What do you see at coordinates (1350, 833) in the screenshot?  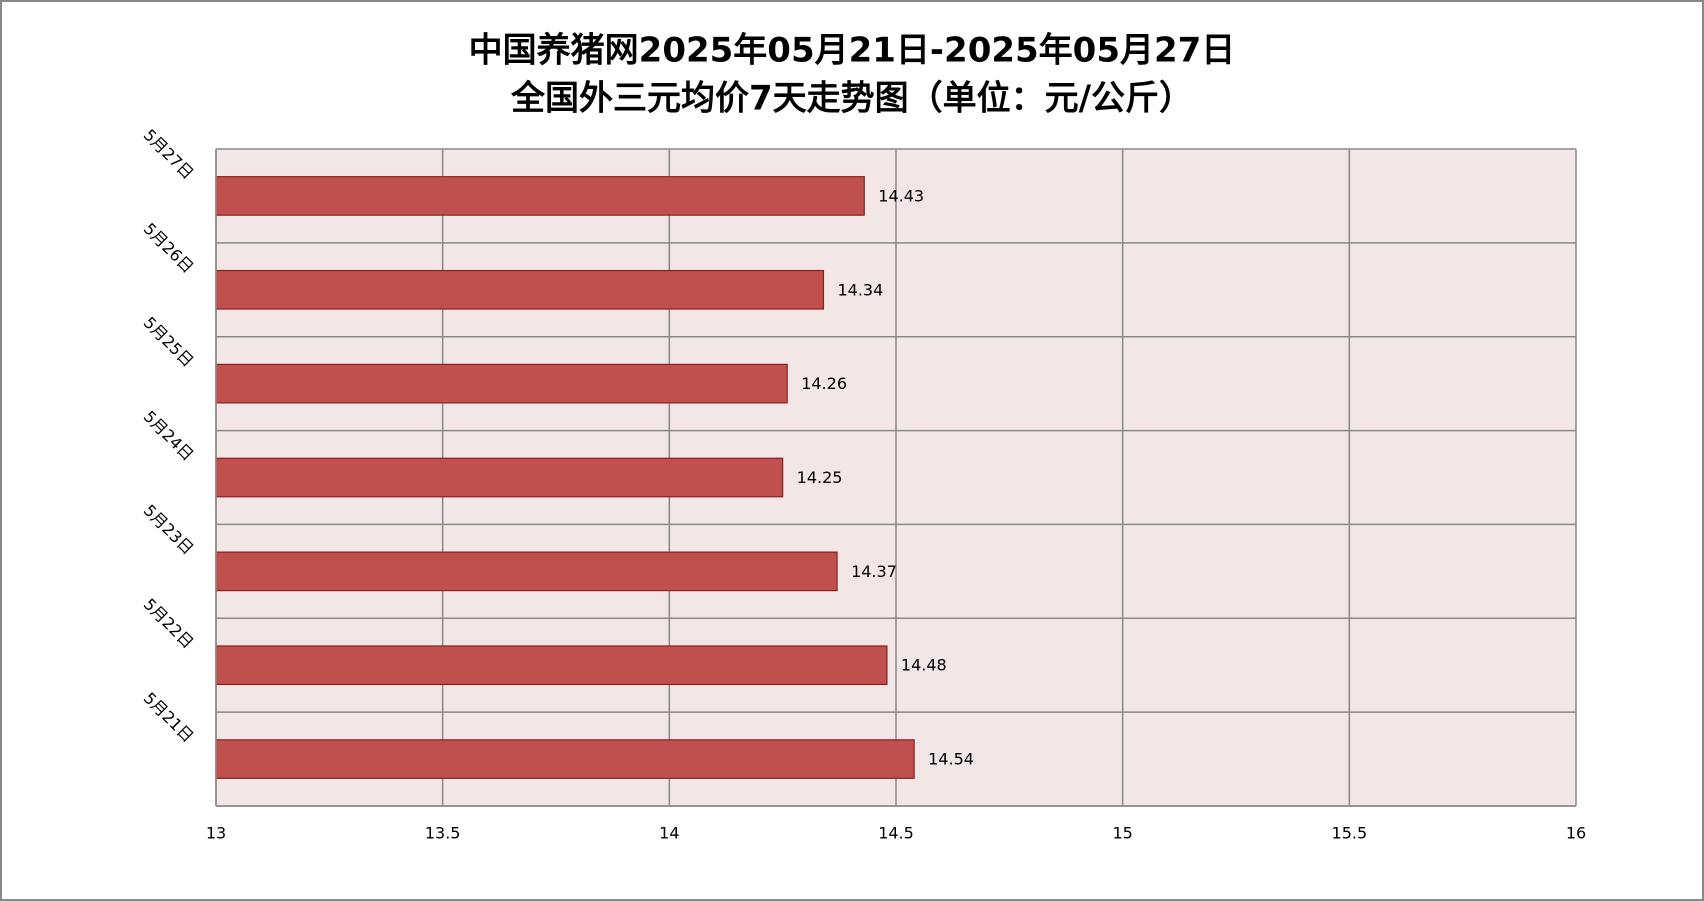 I see `x-tick-label: 15.5` at bounding box center [1350, 833].